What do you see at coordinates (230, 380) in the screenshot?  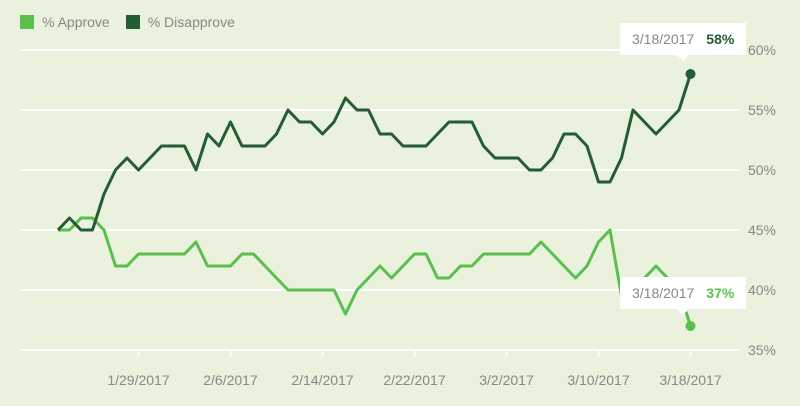 I see `x-tick-label: 2/6/2017` at bounding box center [230, 380].